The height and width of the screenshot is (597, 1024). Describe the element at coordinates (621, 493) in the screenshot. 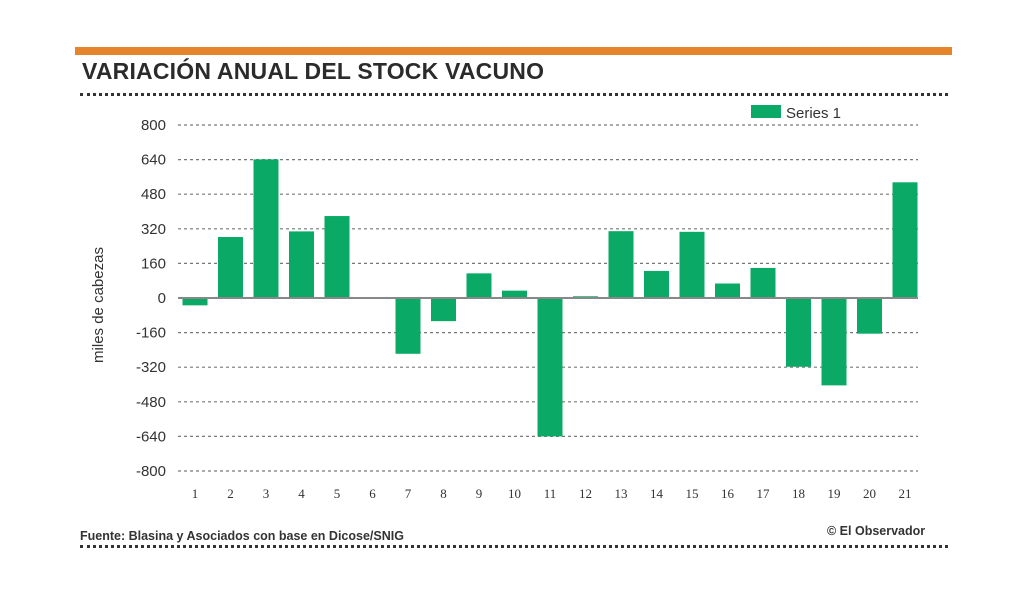

I see `x-tick-label: 13` at that location.